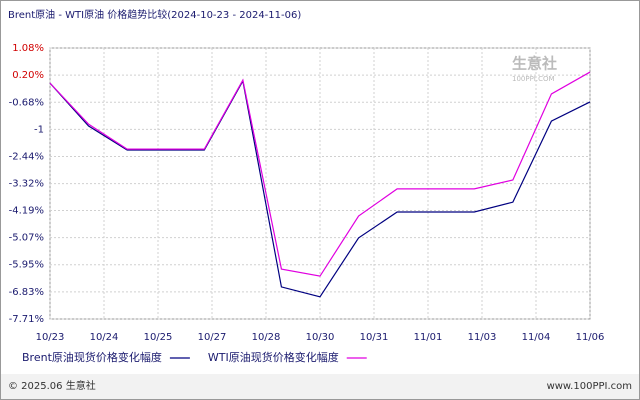 The width and height of the screenshot is (640, 400). What do you see at coordinates (26, 238) in the screenshot?
I see `y-tick-label: -5.07%` at bounding box center [26, 238].